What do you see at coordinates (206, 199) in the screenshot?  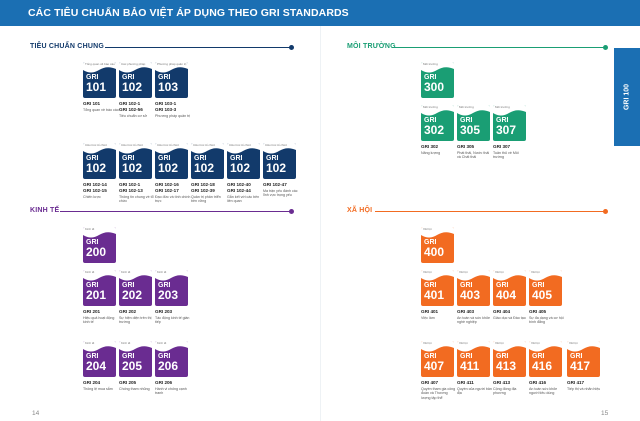 I see `gri-description-102: Quản trị phân triển bền vững` at bounding box center [206, 199].